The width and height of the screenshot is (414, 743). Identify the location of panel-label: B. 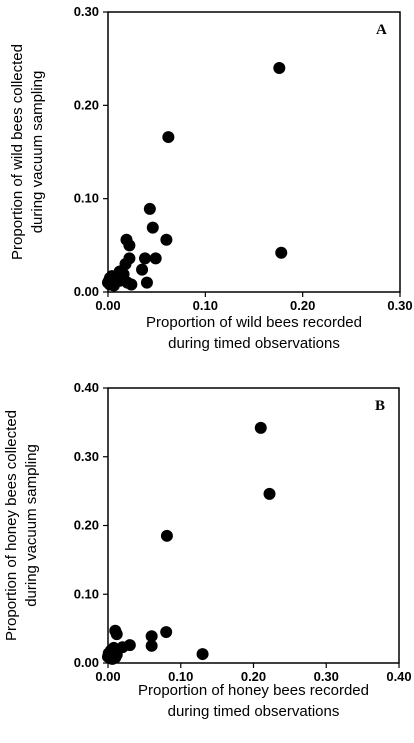
(380, 406).